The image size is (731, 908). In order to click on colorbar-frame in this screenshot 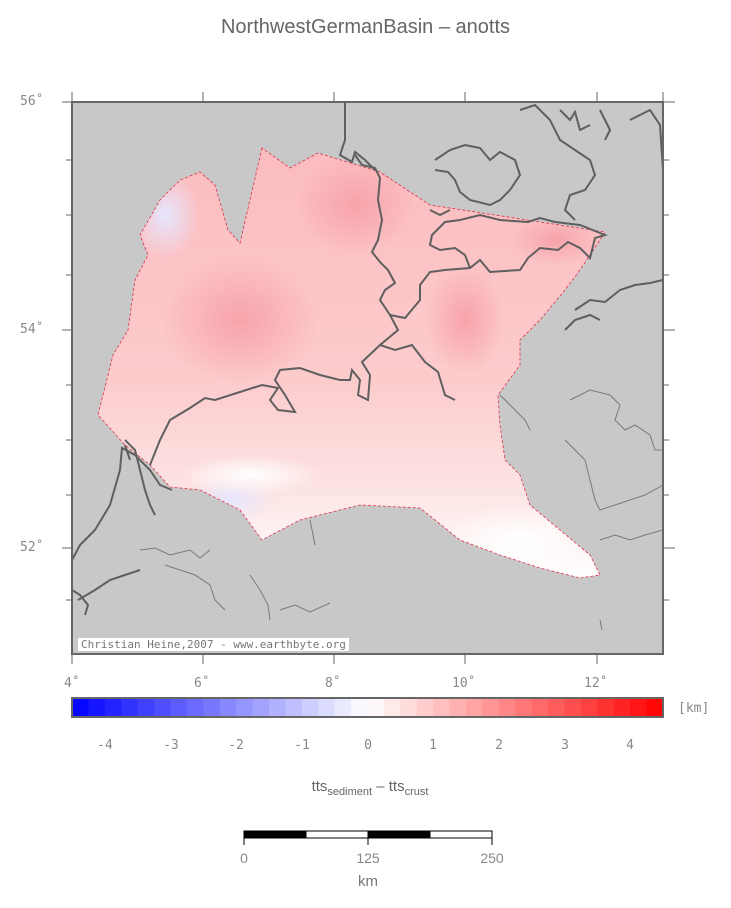, I will do `click(367, 707)`.